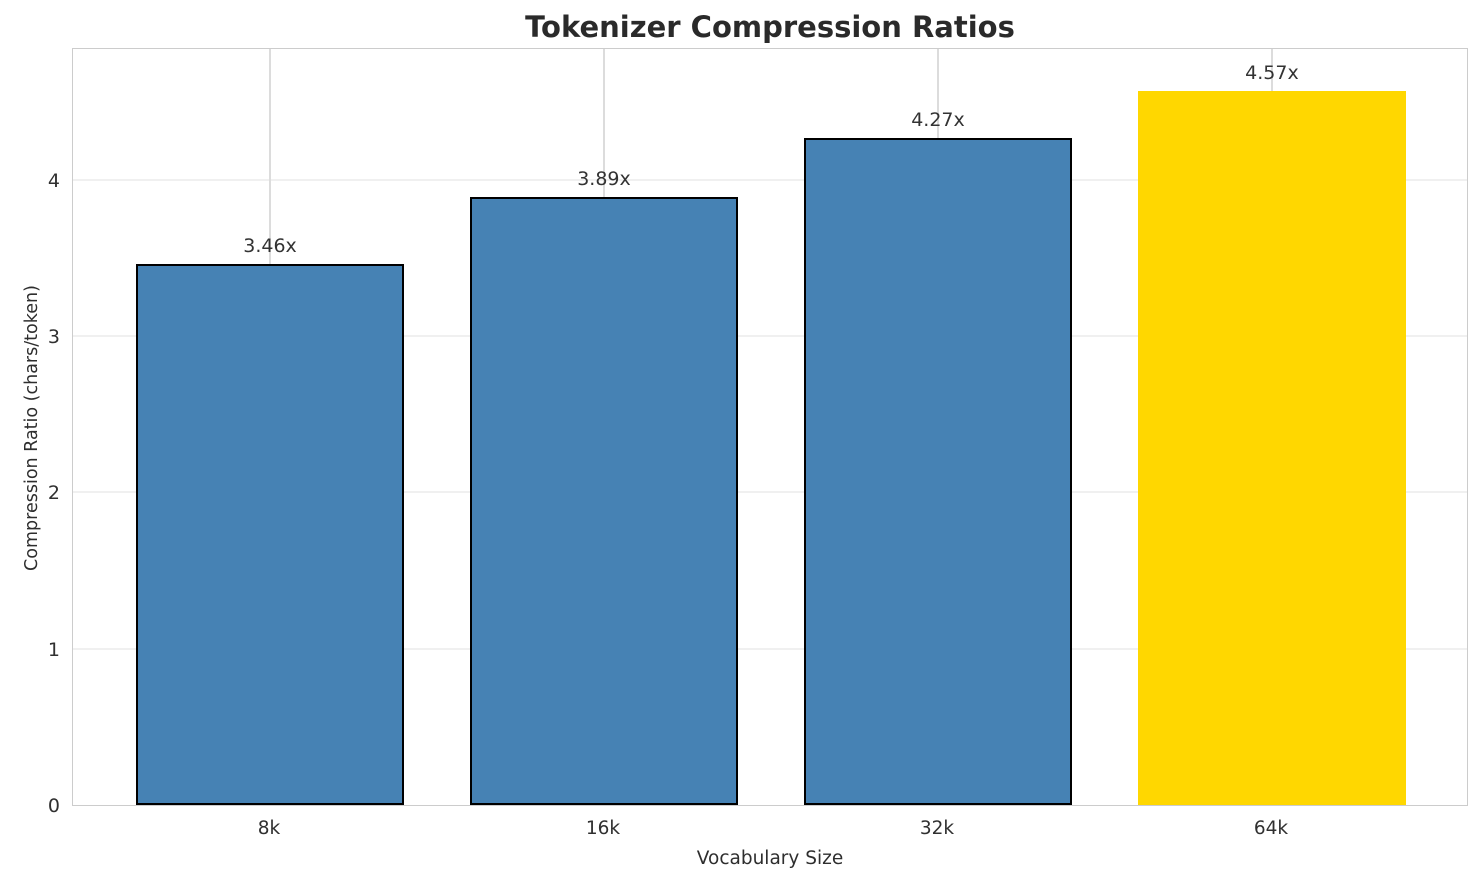  I want to click on y-tick-label: 1, so click(53, 649).